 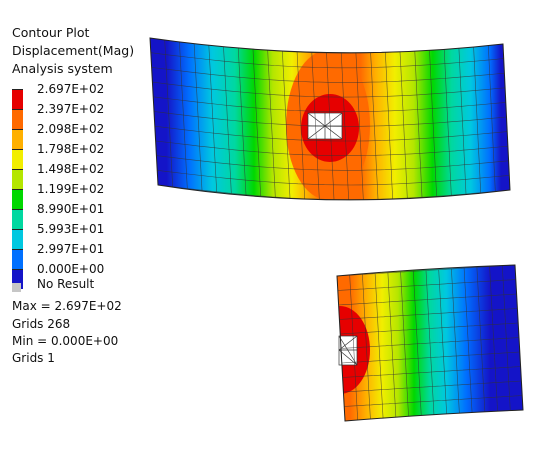 I want to click on legend-title-line-1: Contour Plot, so click(x=51, y=32).